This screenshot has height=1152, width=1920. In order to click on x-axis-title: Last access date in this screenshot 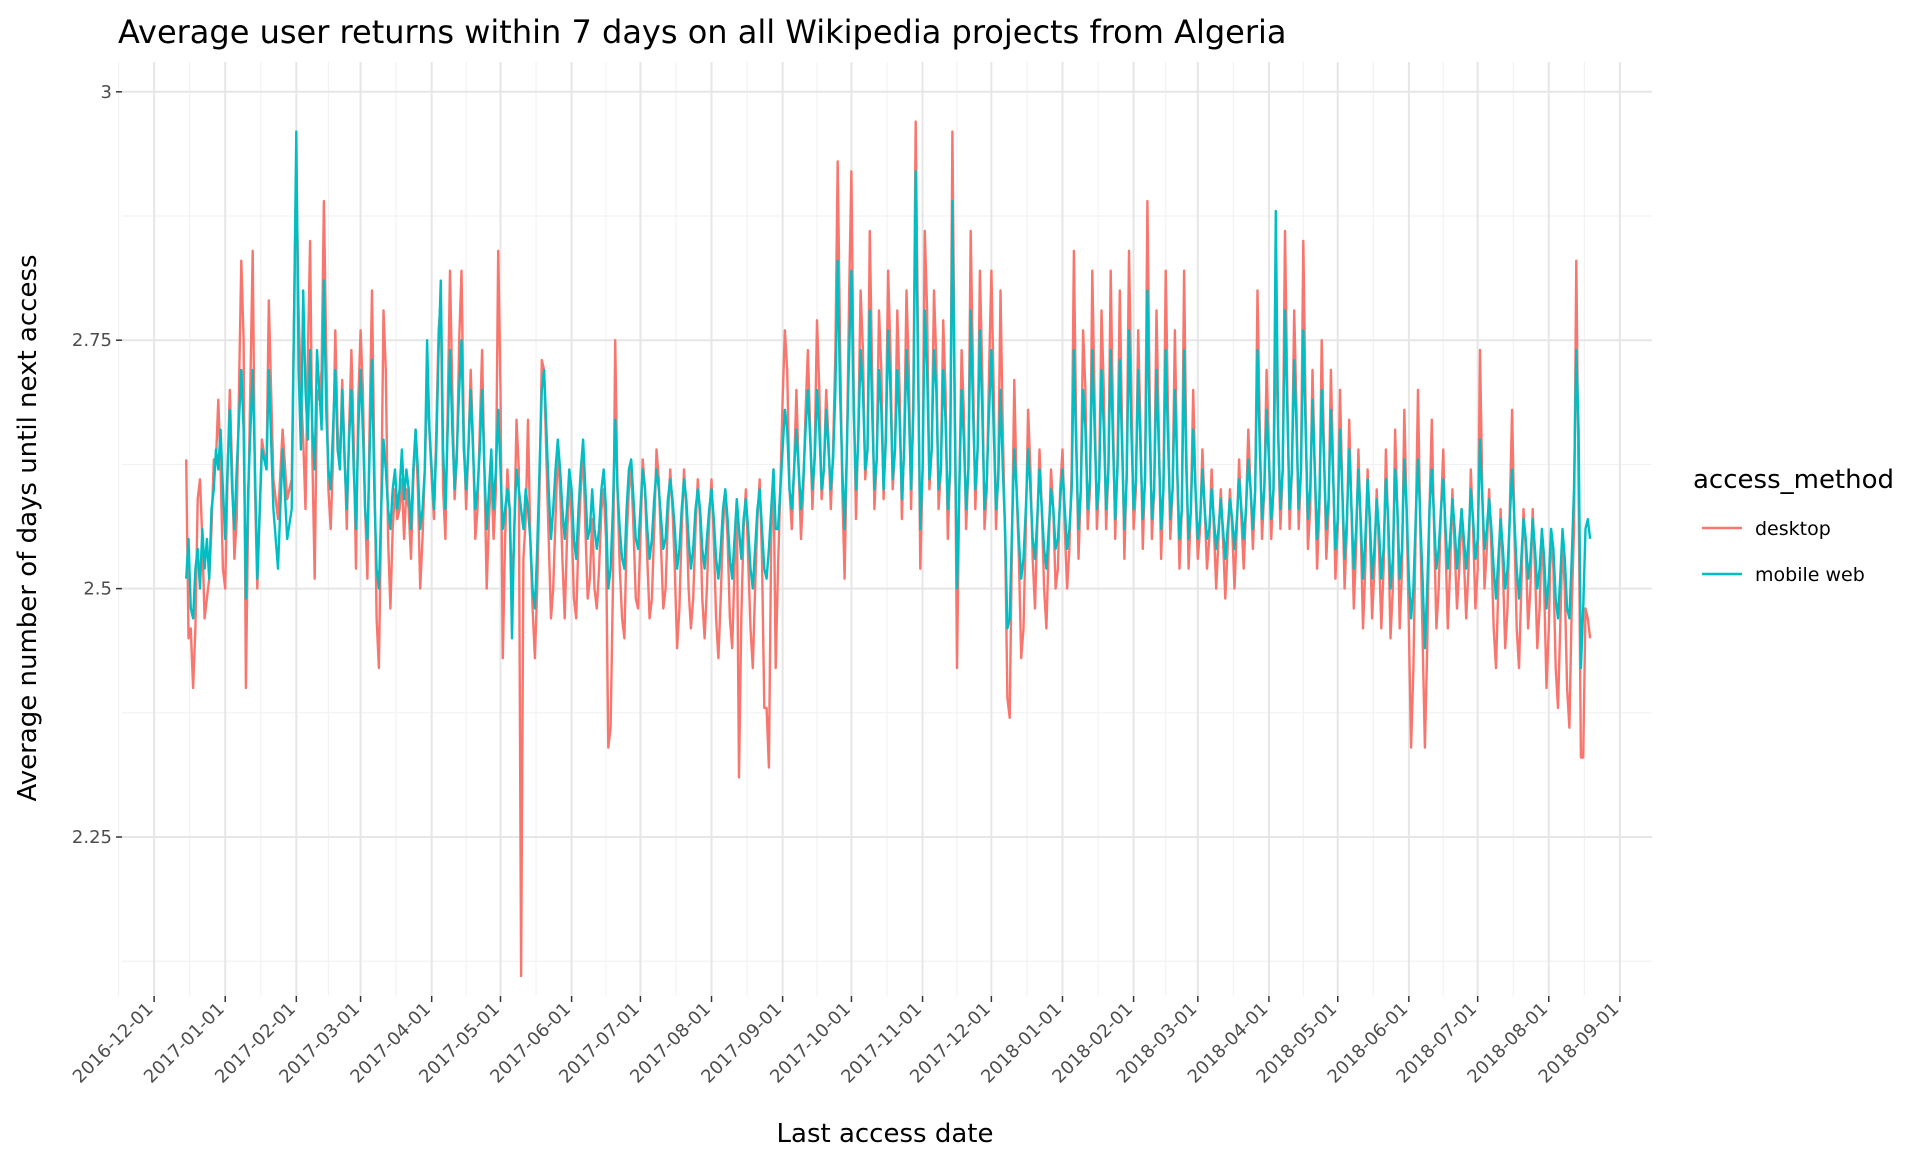, I will do `click(885, 1134)`.